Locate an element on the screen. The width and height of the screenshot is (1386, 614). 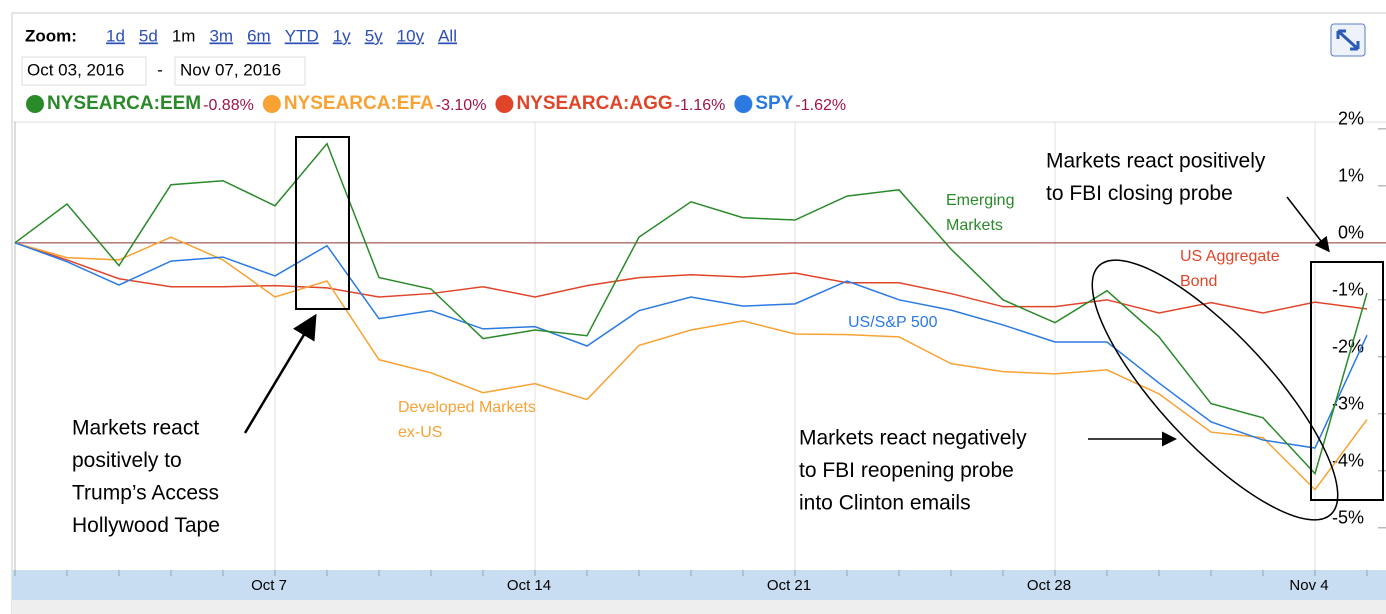
date-to-box is located at coordinates (240, 71).